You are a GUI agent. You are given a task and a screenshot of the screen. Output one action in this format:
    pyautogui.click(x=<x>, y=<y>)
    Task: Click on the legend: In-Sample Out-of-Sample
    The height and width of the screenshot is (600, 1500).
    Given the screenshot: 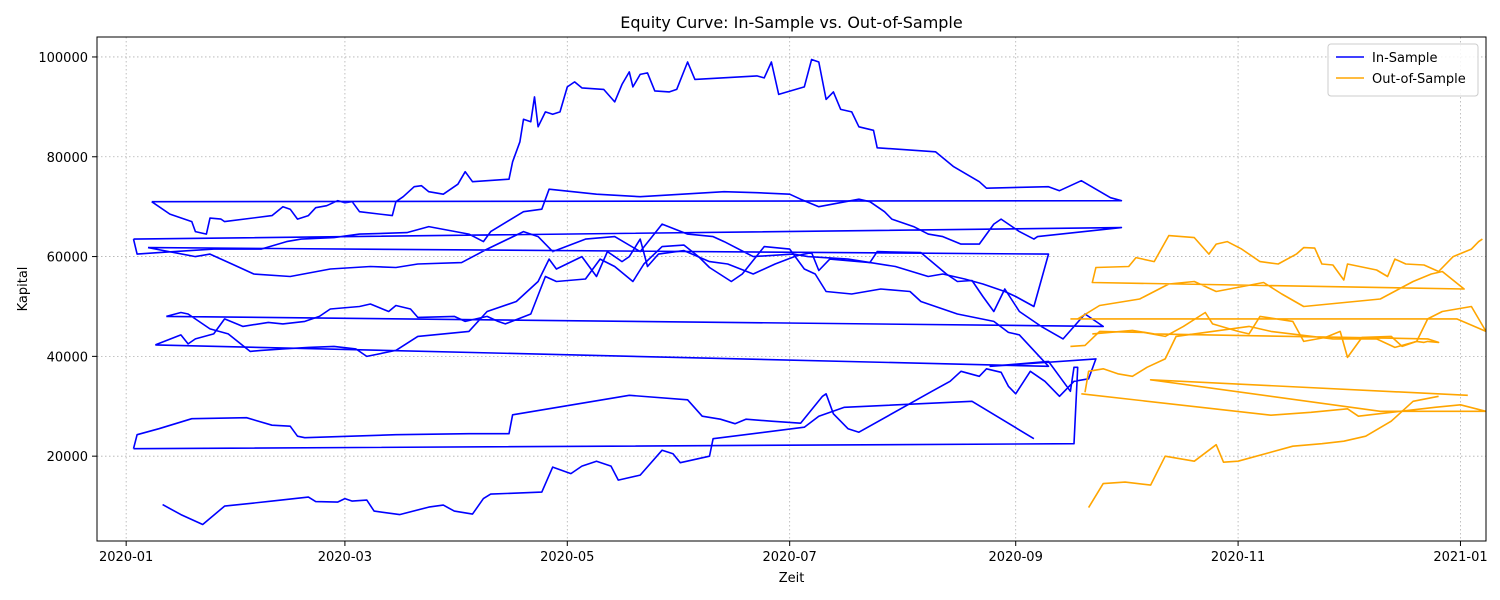 What is the action you would take?
    pyautogui.click(x=1403, y=70)
    